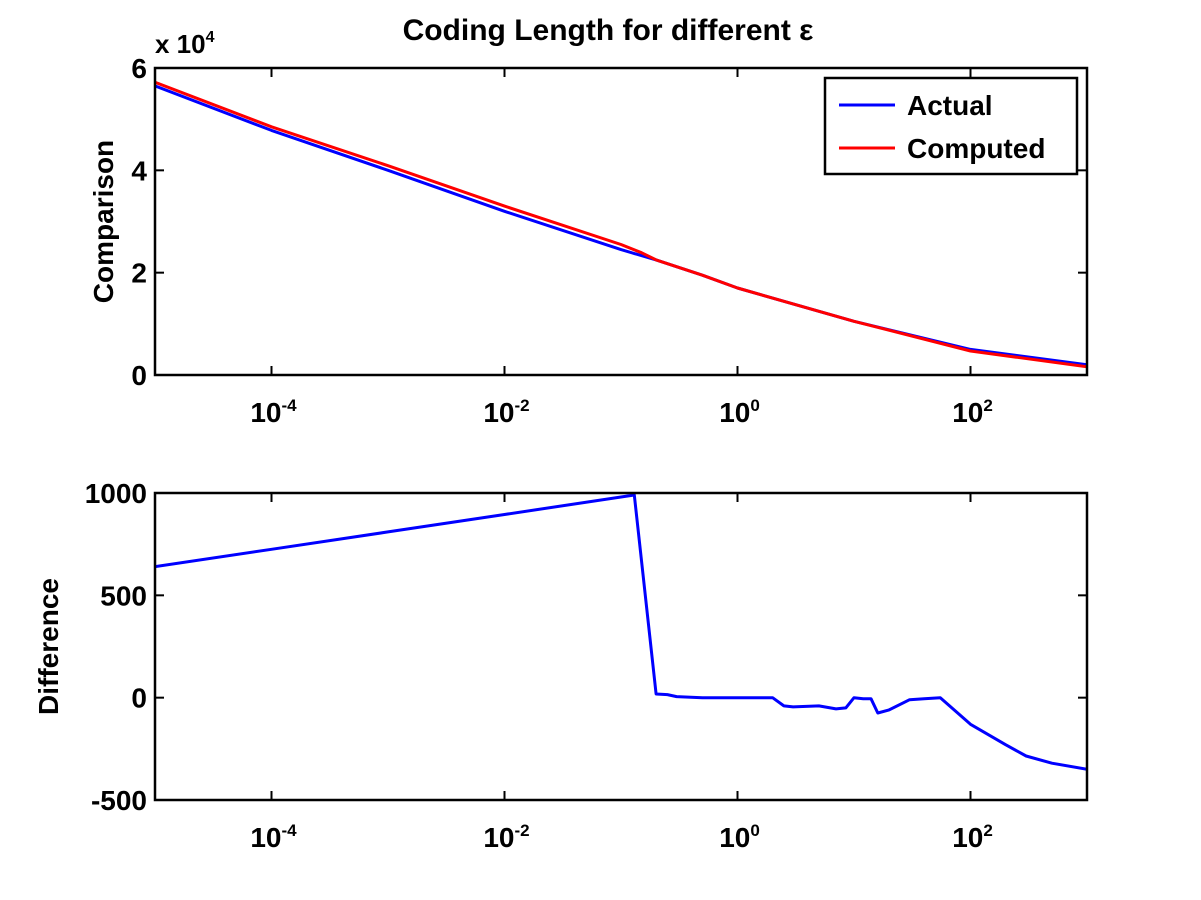 The height and width of the screenshot is (900, 1201). I want to click on y-tick-label: 6, so click(139, 68).